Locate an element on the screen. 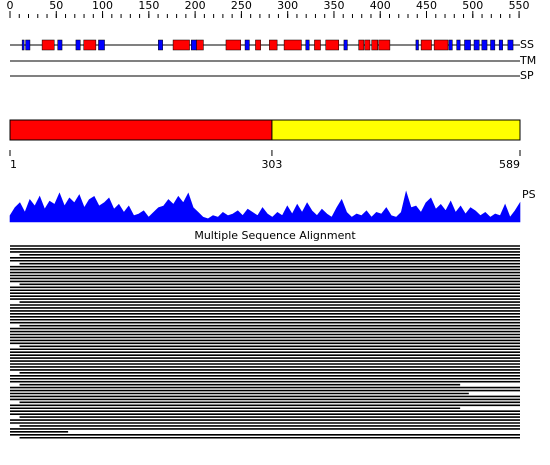 Image resolution: width=550 pixels, height=465 pixels. domain-tick-label: 1 is located at coordinates (13, 164).